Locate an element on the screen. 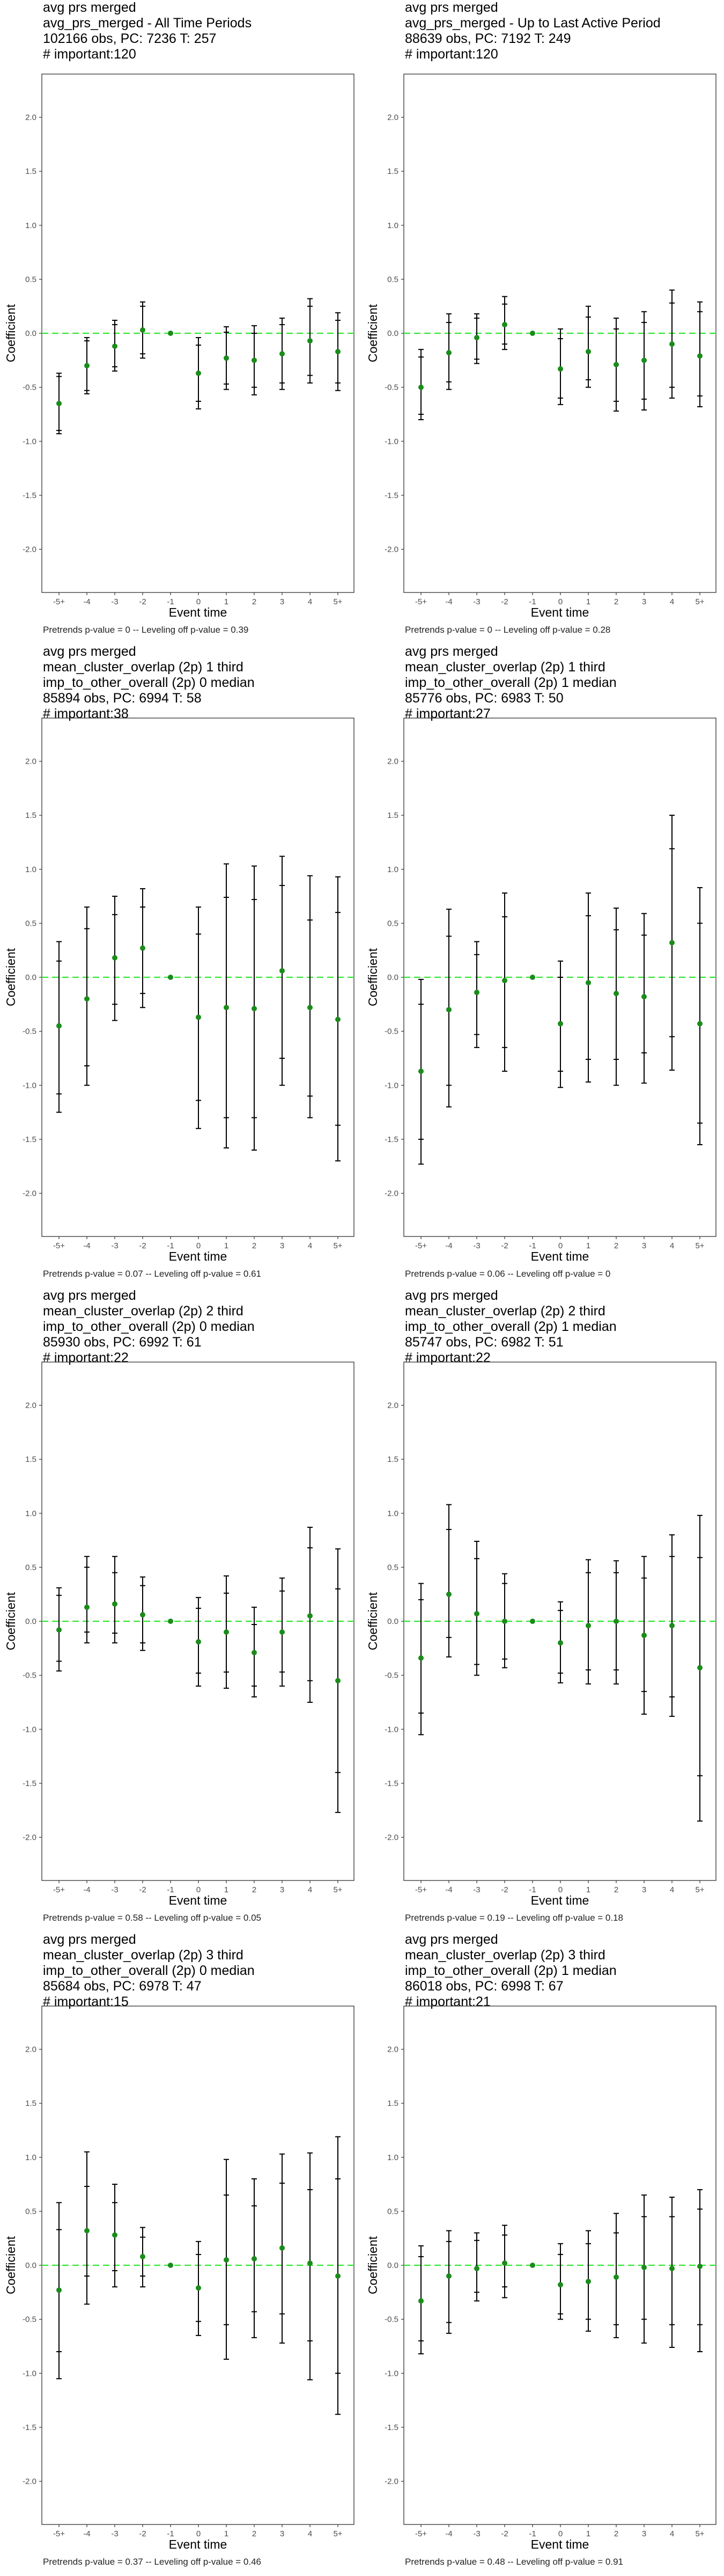 The image size is (724, 2576). chart-title-line: # important:15 is located at coordinates (86, 2001).